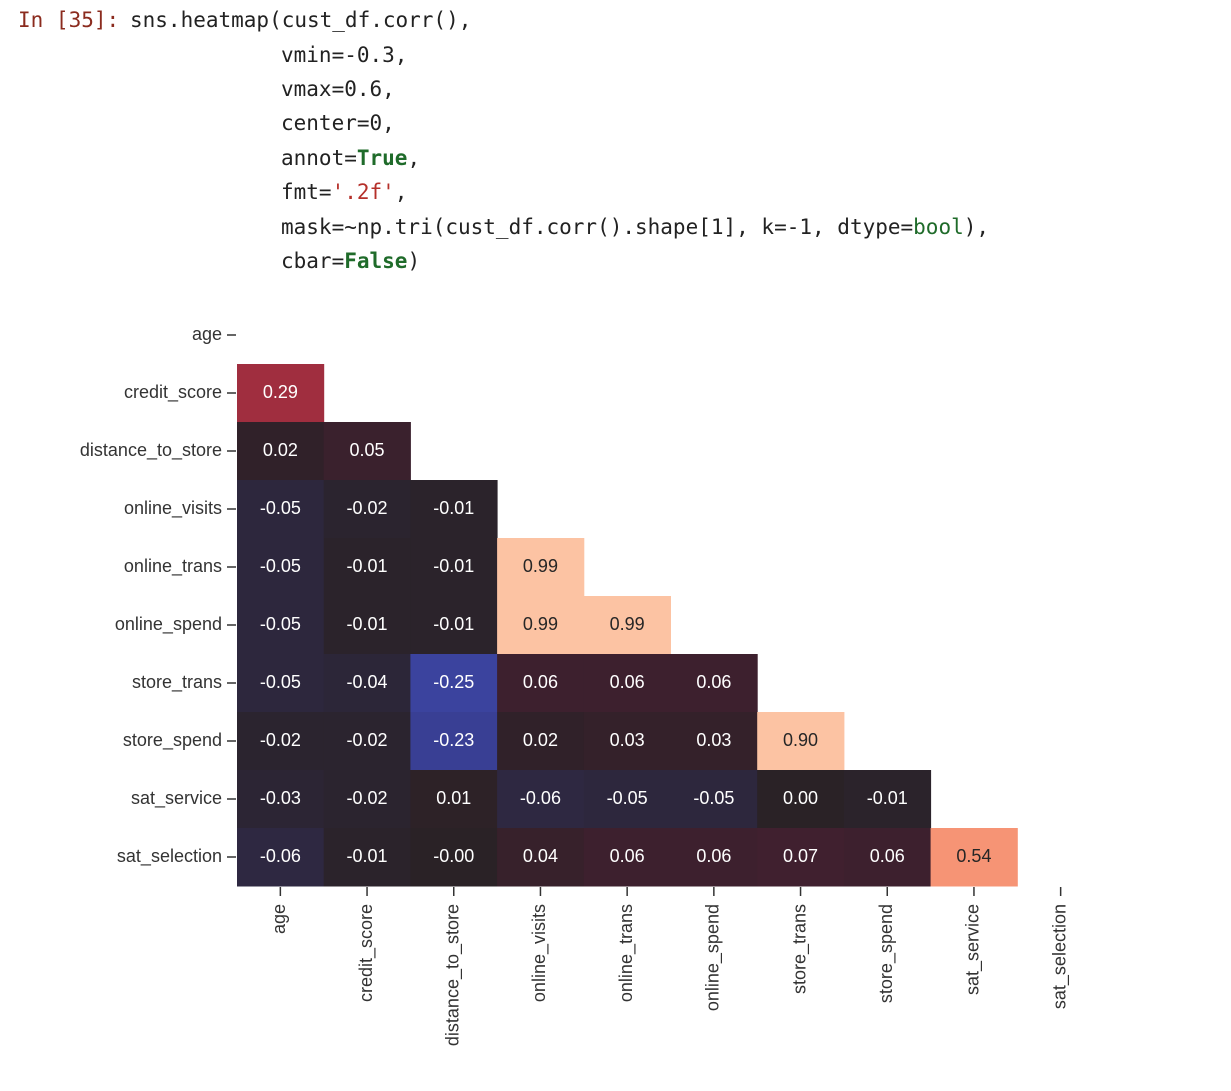 This screenshot has height=1091, width=1231. Describe the element at coordinates (172, 740) in the screenshot. I see `y-tick-label: store_spend` at that location.